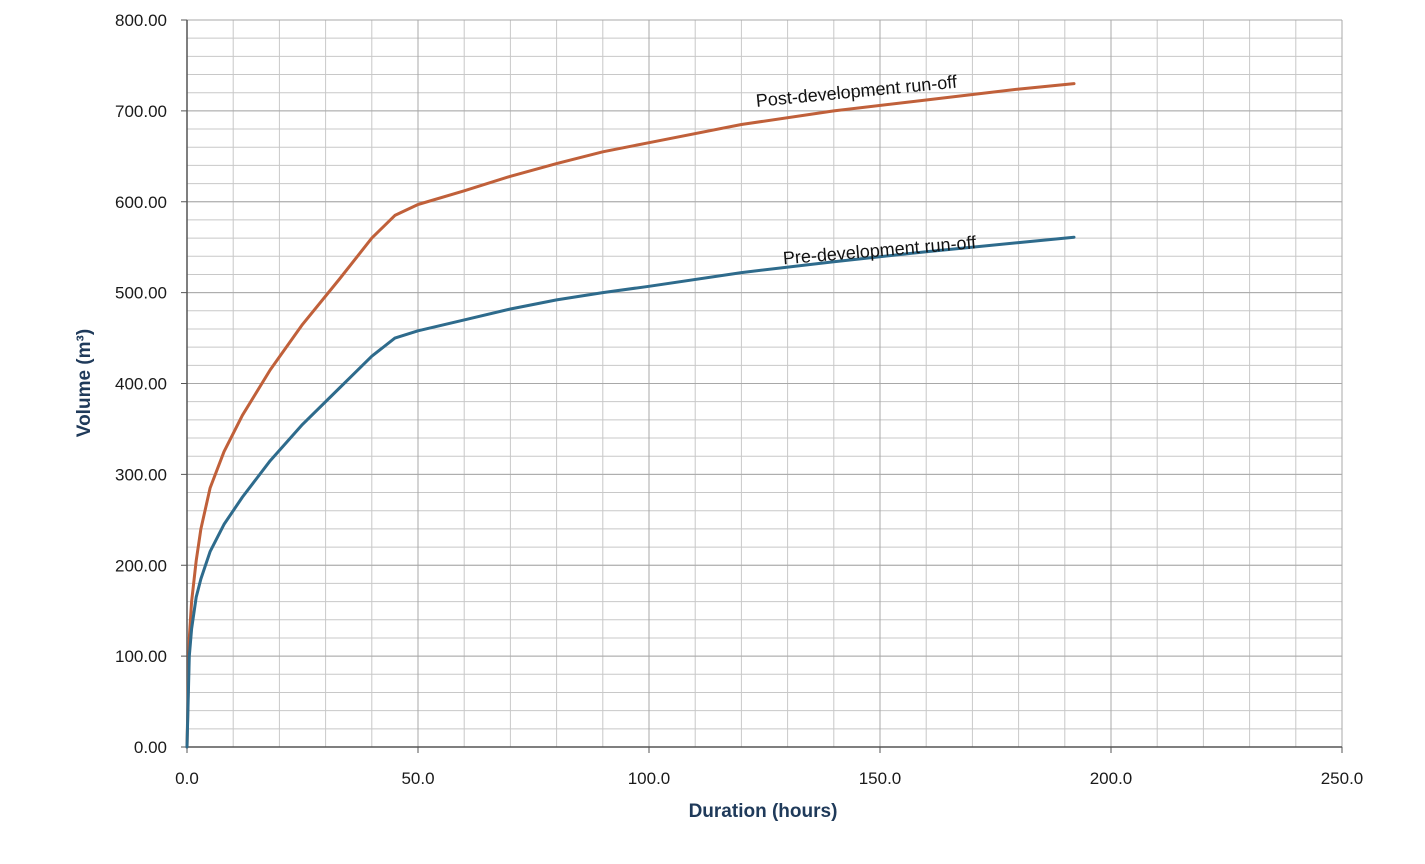  I want to click on y-axis-title: Volume (m³), so click(84, 383).